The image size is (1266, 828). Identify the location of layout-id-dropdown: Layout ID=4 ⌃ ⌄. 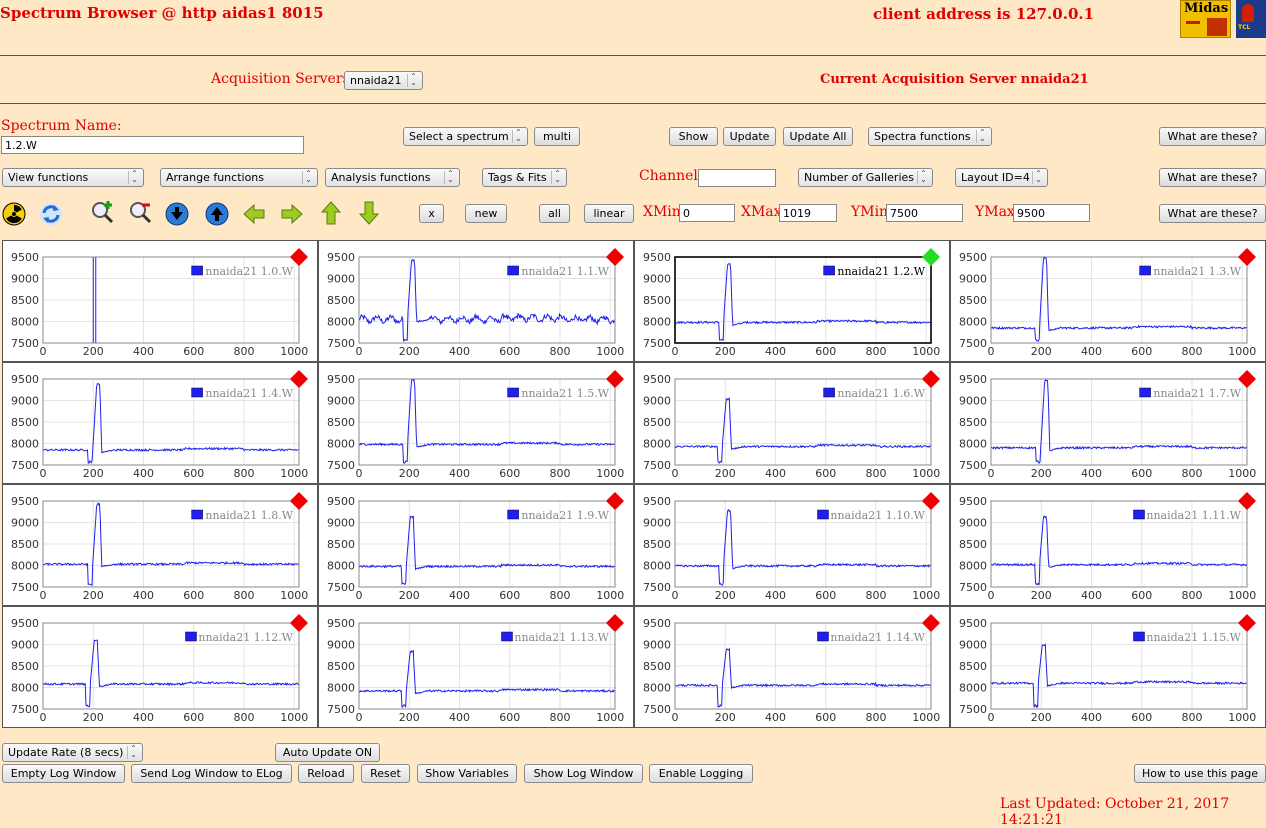
(1001, 177).